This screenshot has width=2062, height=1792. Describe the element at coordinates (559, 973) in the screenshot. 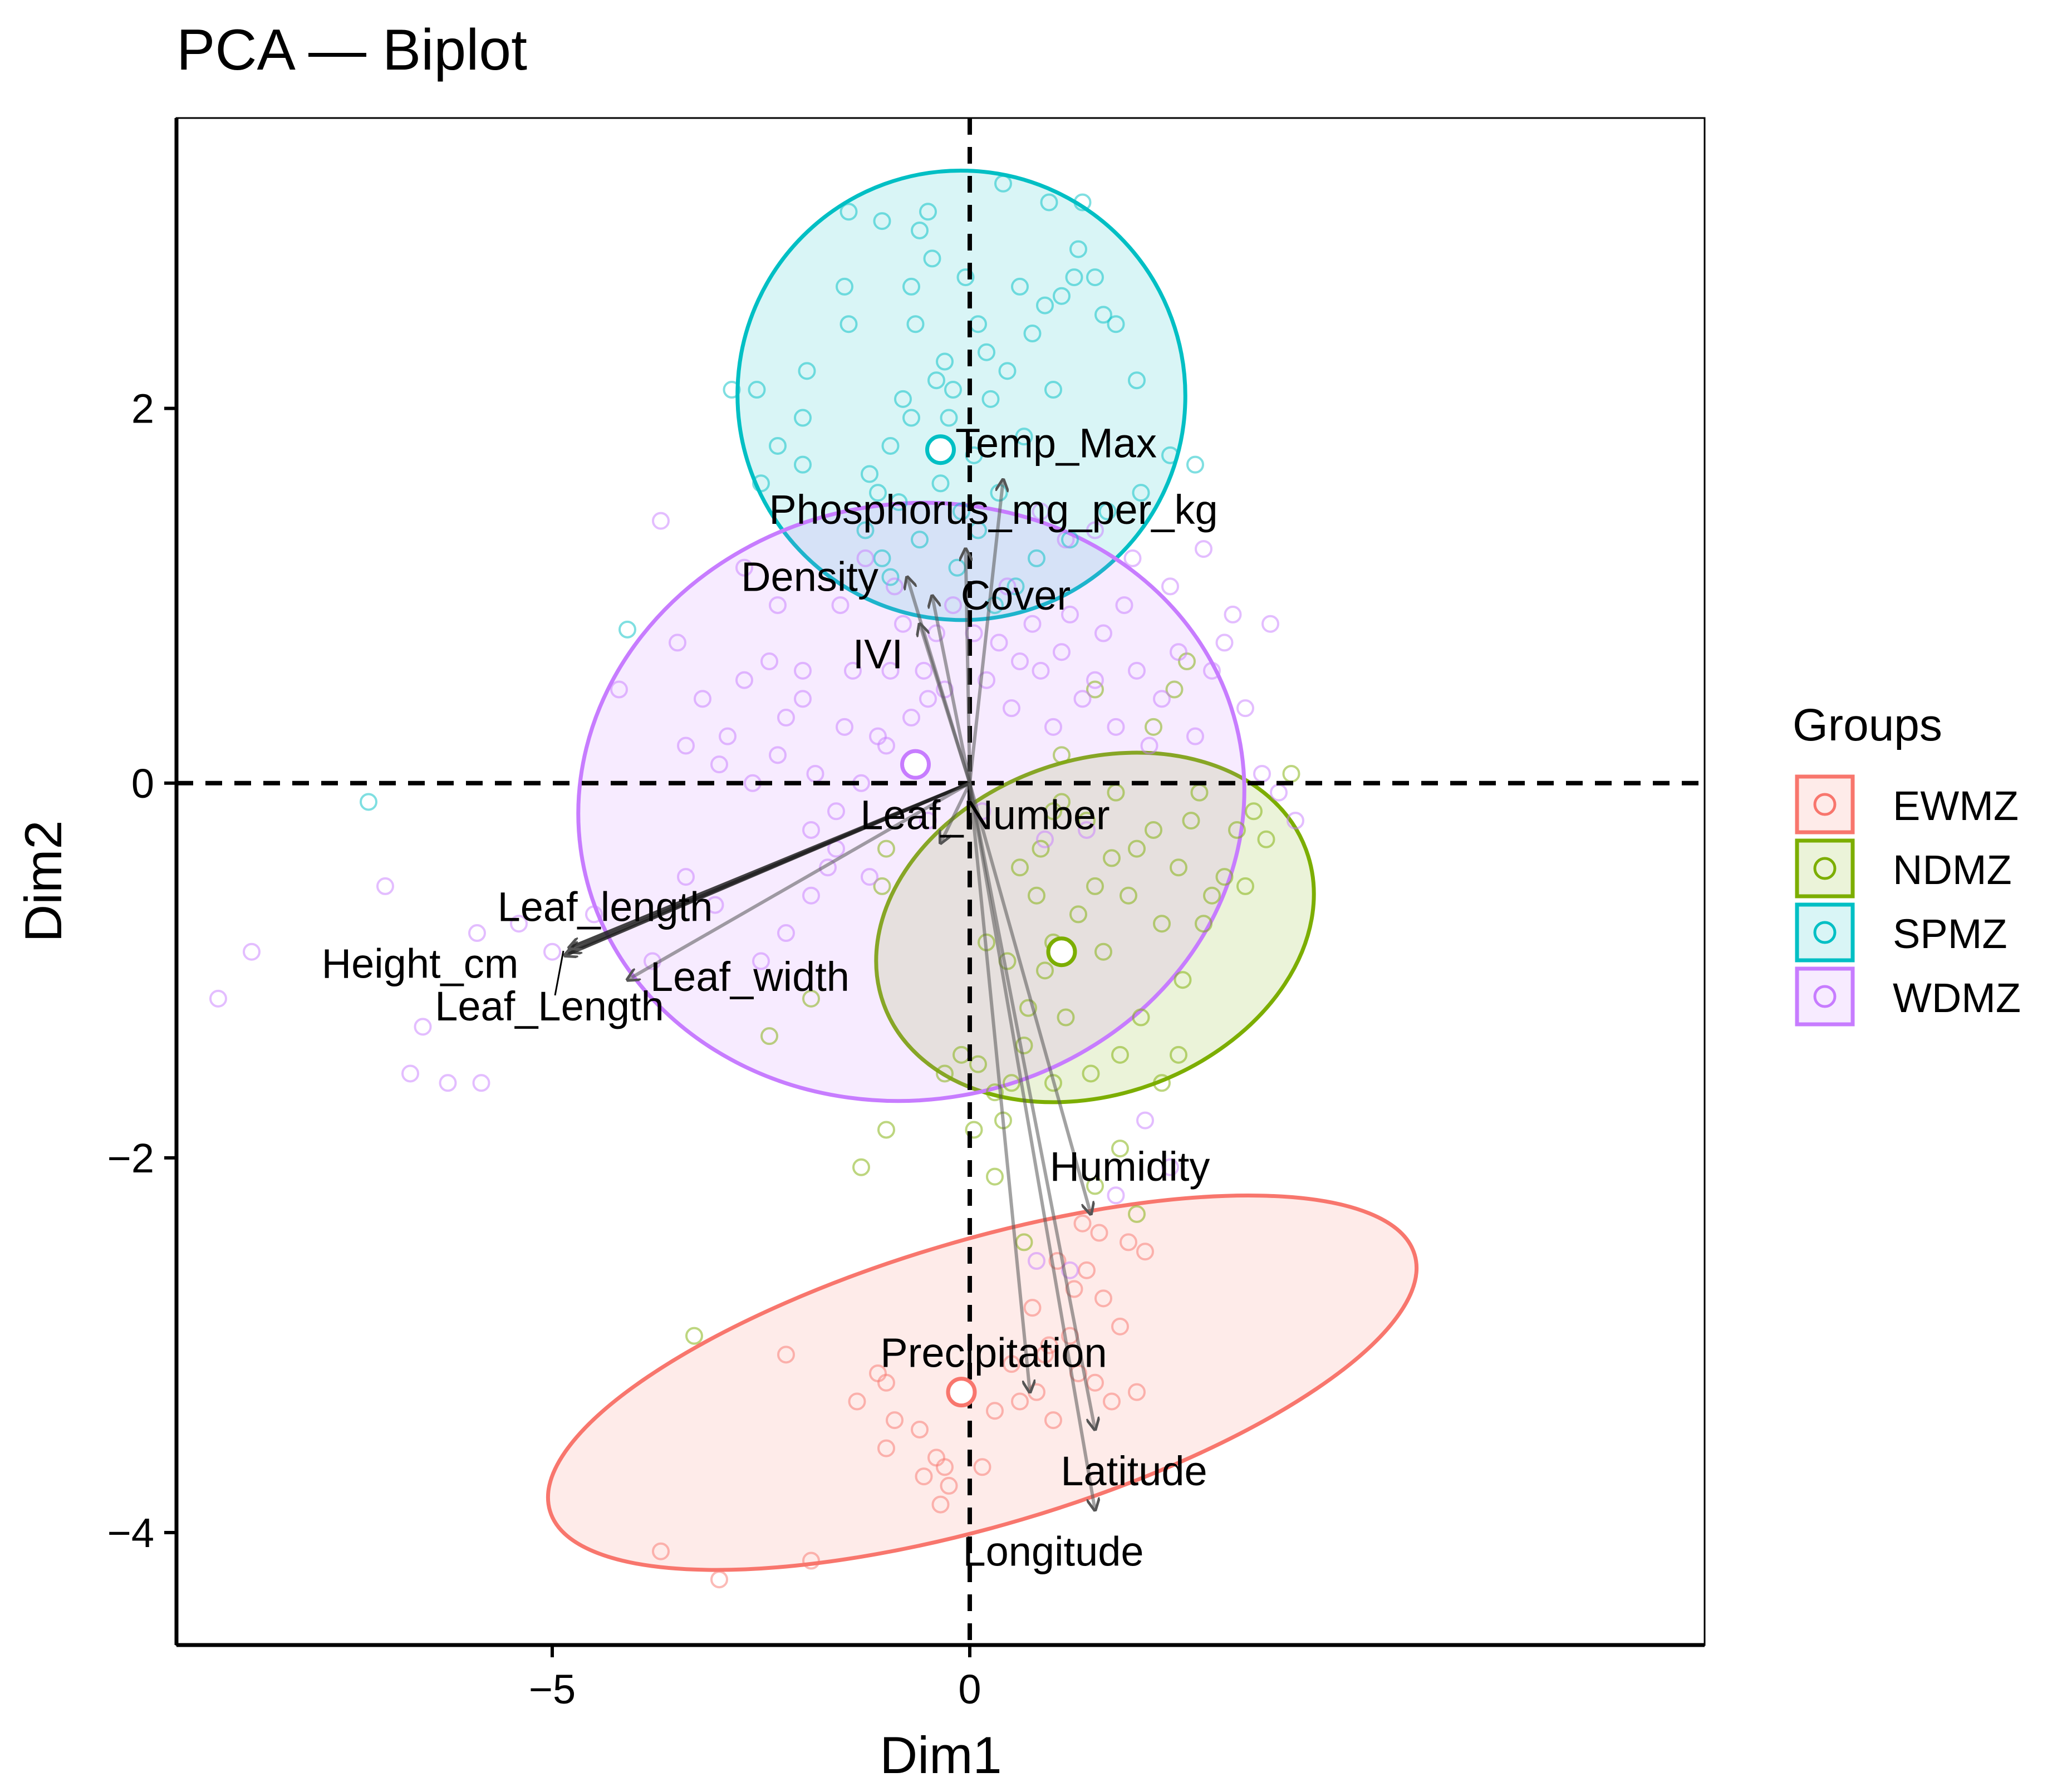

I see `leader-line` at that location.